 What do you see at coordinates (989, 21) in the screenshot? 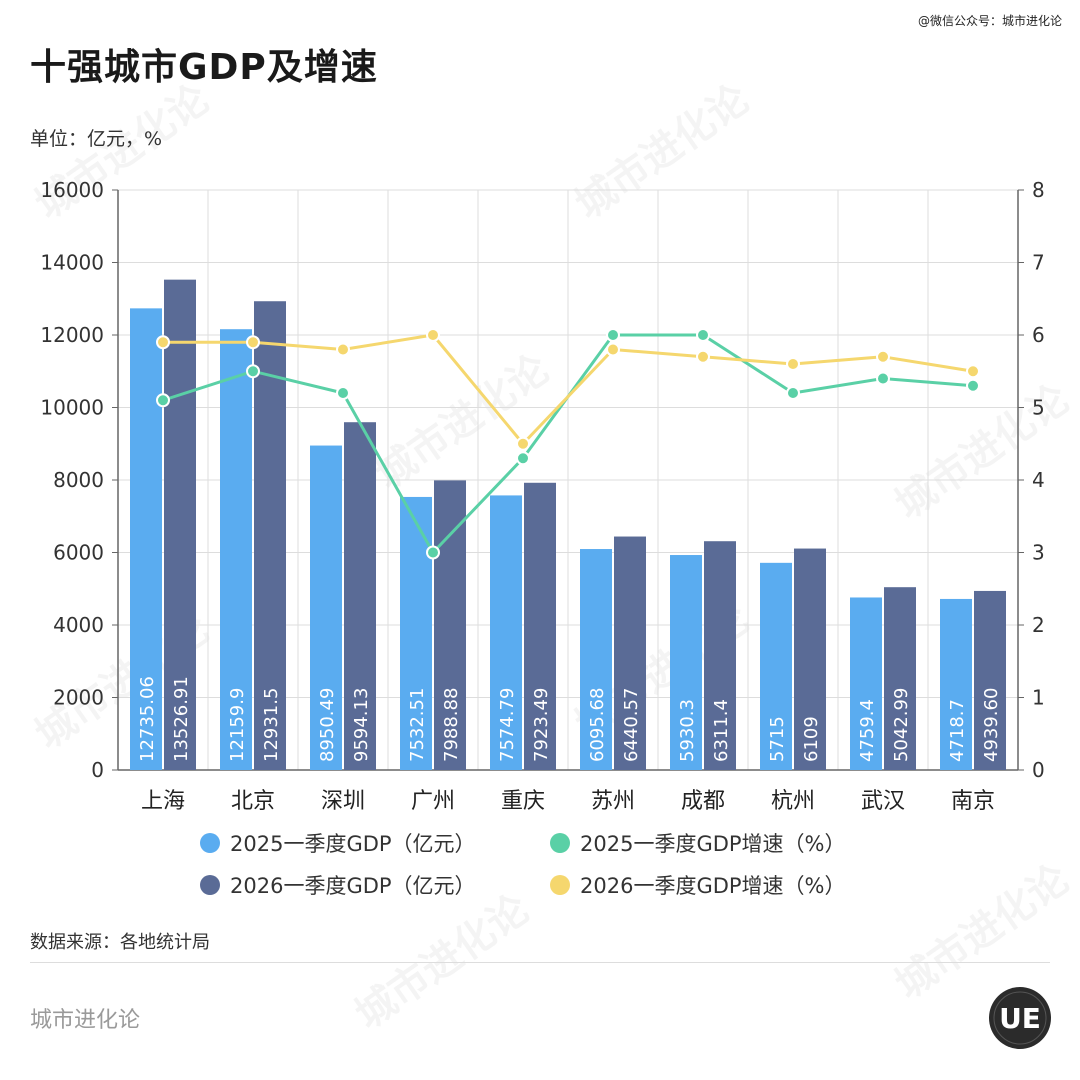
I see `wechat-credit: @微信公众号：城市进化论` at bounding box center [989, 21].